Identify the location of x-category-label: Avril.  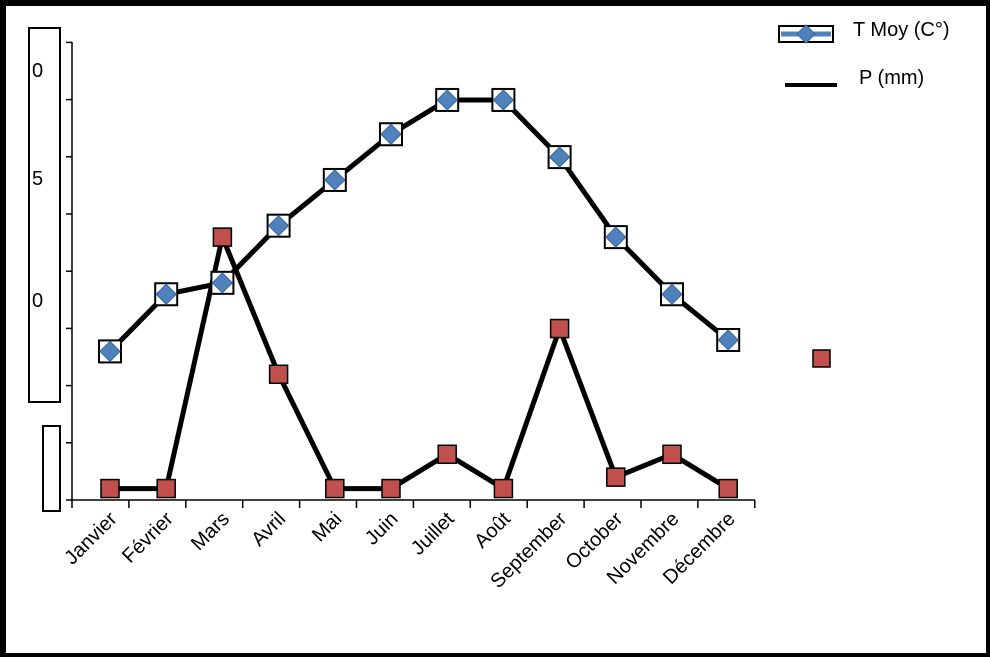
(268, 529).